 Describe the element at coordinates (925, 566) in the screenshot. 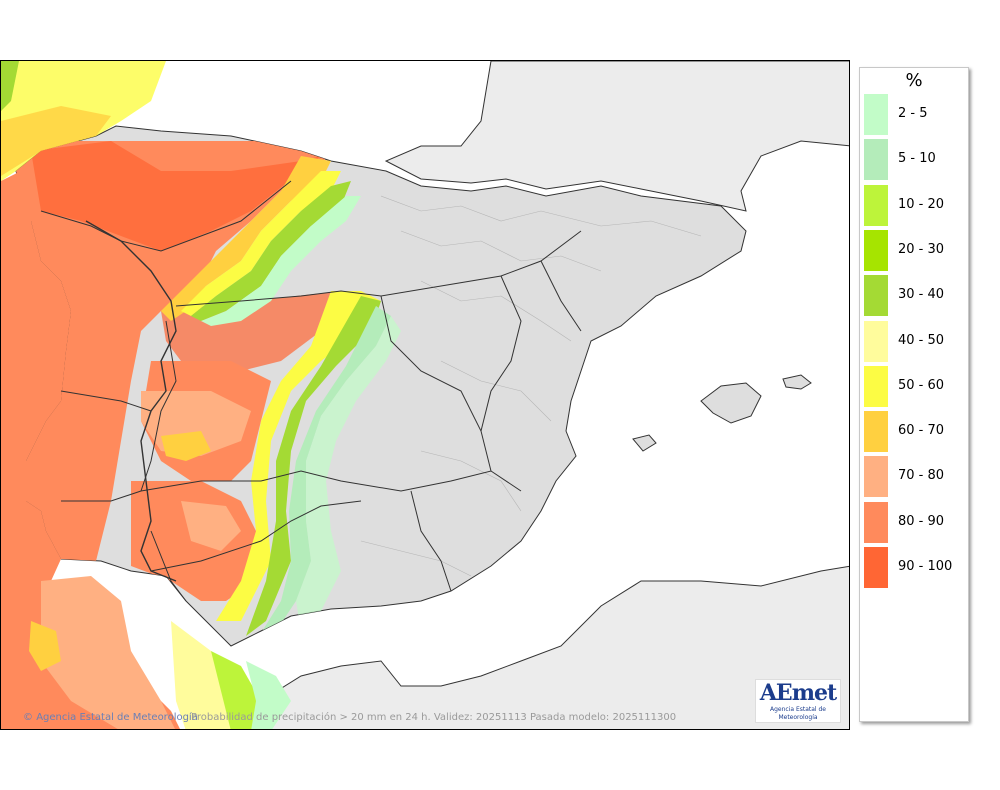

I see `legend-label: 90 - 100` at that location.